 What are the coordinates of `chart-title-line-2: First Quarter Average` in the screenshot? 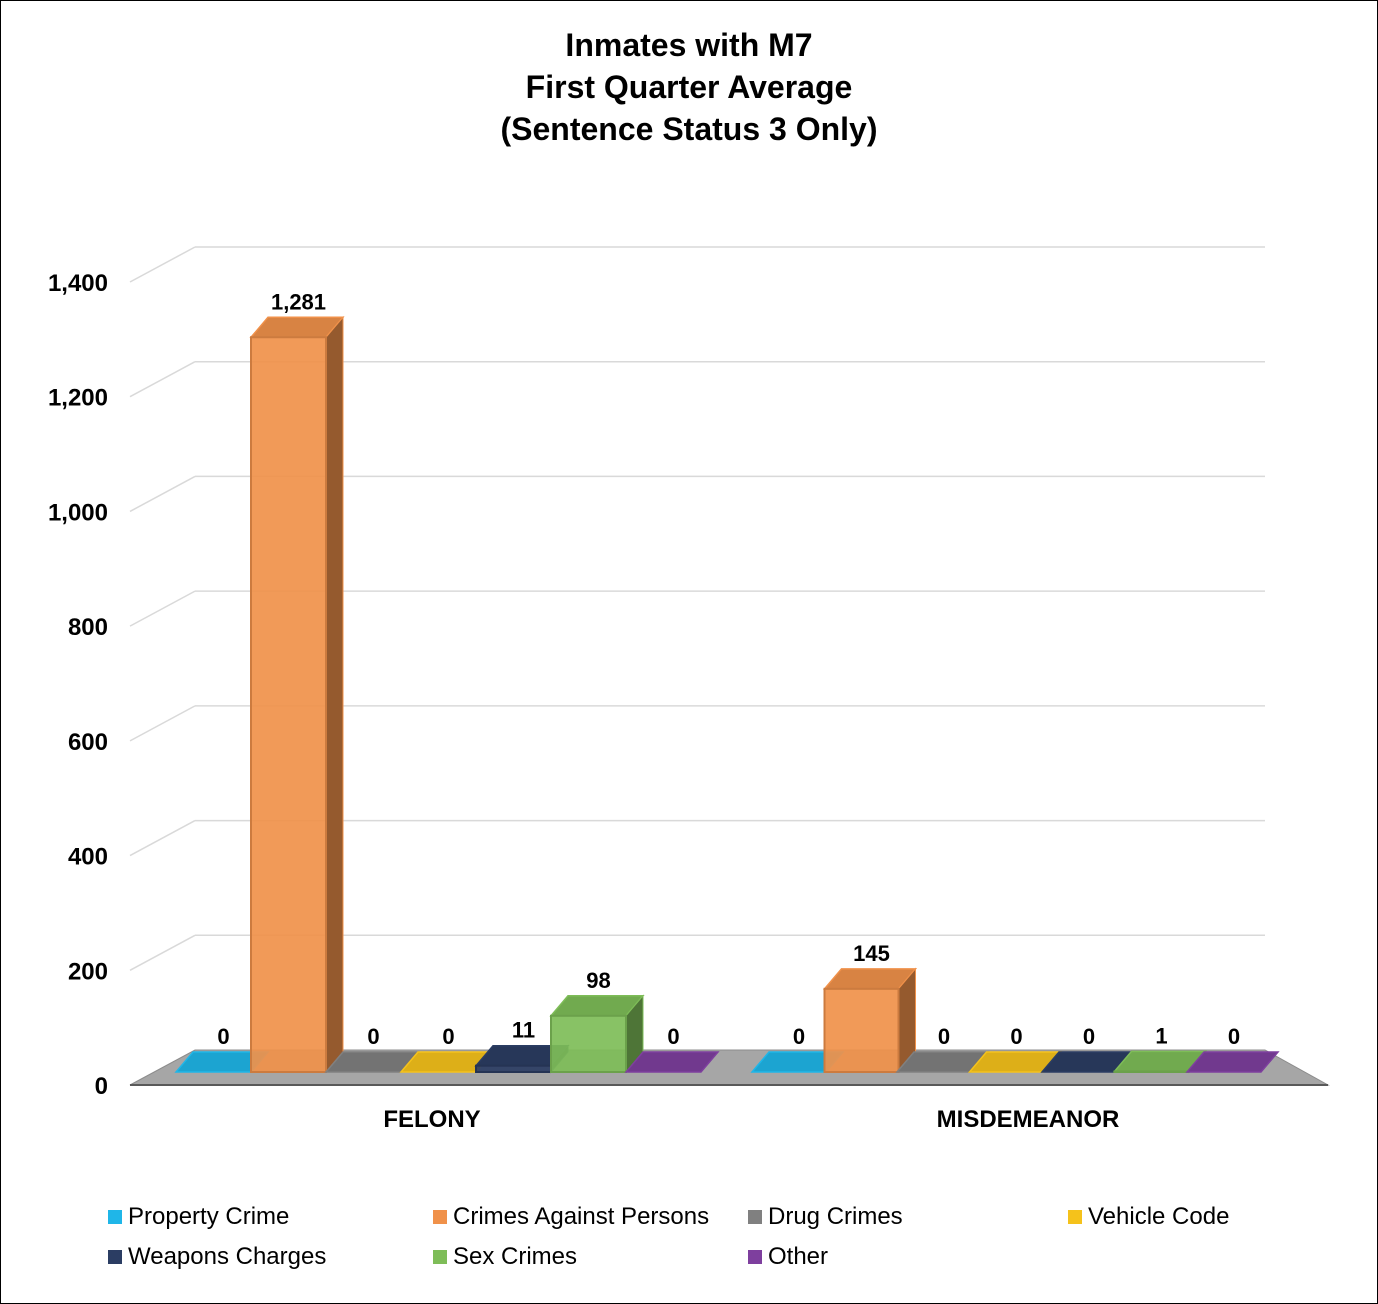 It's located at (689, 87).